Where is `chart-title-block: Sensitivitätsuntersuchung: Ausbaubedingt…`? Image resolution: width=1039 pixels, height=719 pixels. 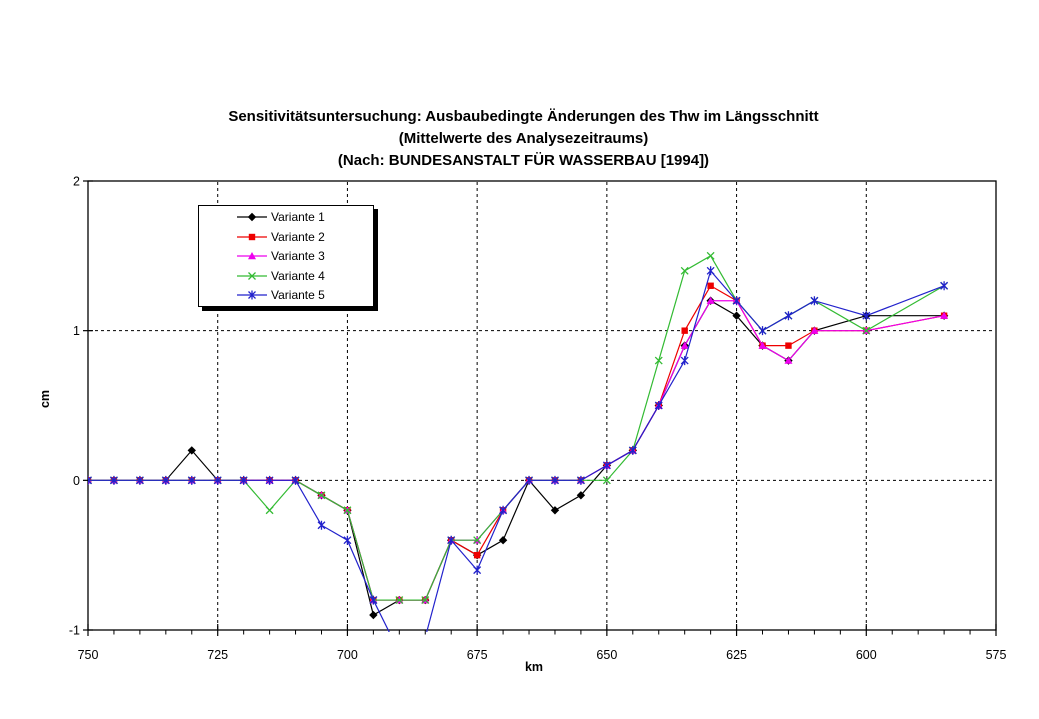 chart-title-block: Sensitivitätsuntersuchung: Ausbaubedingt… is located at coordinates (519, 139).